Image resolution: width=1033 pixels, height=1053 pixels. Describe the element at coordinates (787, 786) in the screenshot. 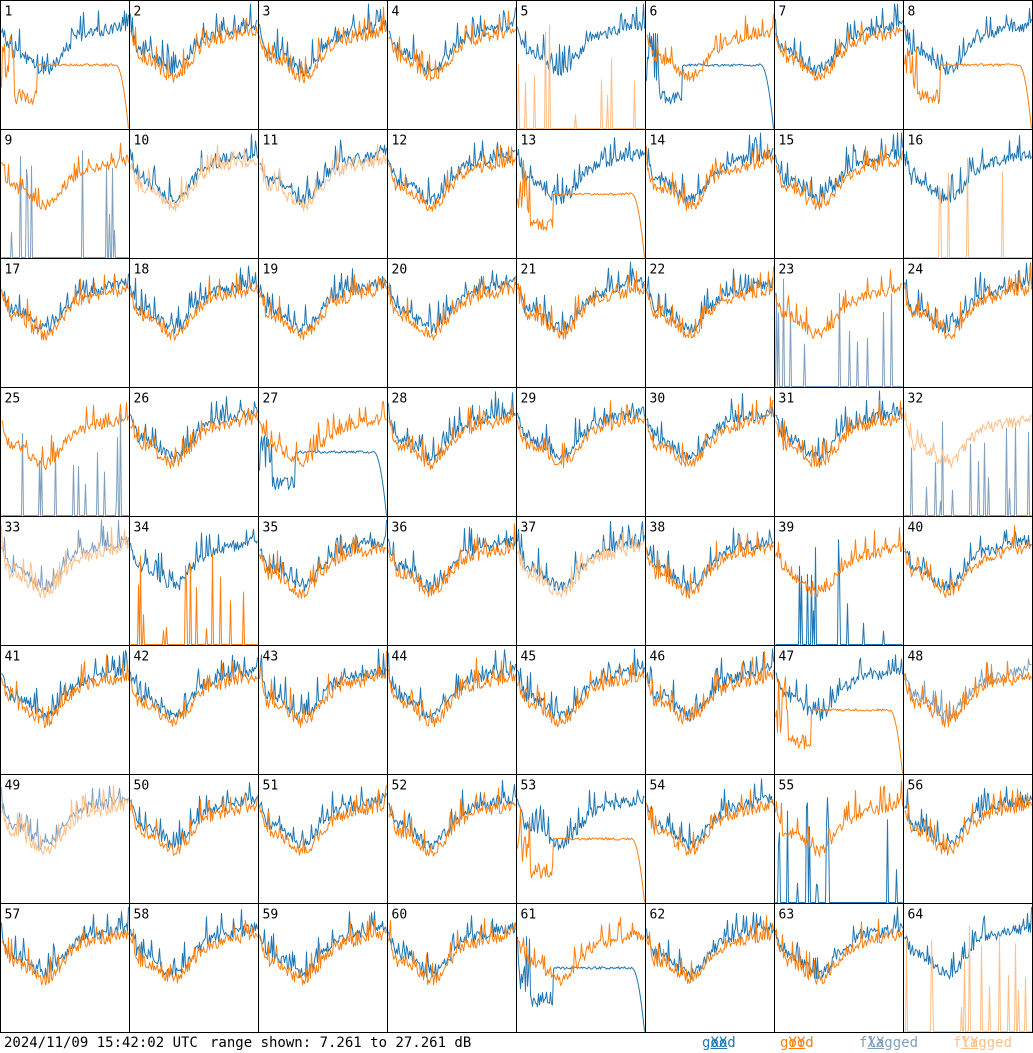

I see `panel-label-55: 55` at that location.